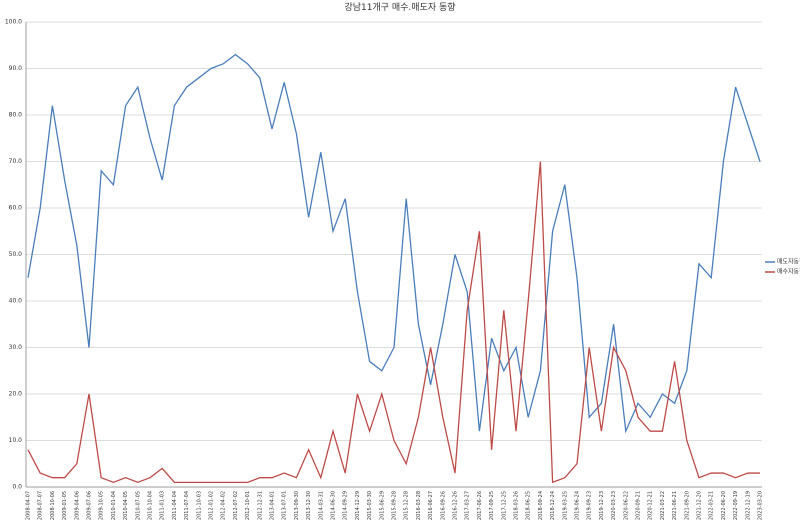 The width and height of the screenshot is (800, 525). What do you see at coordinates (285, 505) in the screenshot?
I see `x-tick-label: 2013-07-01` at bounding box center [285, 505].